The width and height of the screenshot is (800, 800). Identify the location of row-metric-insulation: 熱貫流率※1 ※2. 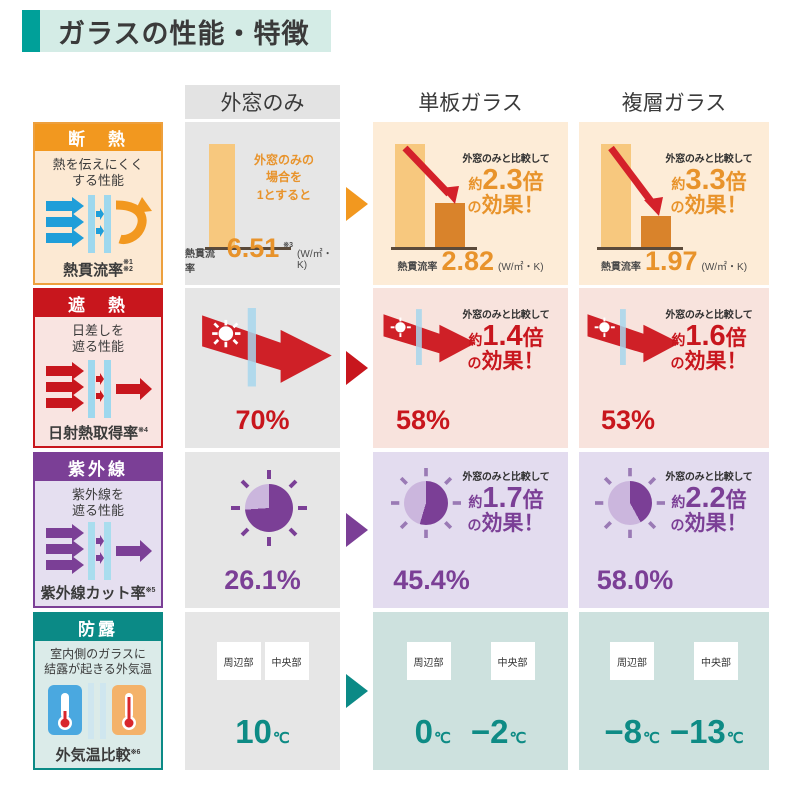
(98, 269).